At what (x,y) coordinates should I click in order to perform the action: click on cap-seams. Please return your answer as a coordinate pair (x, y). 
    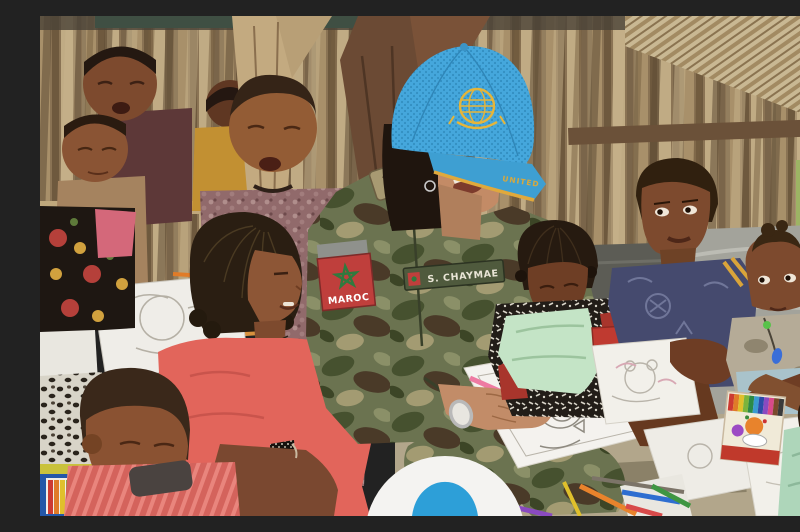
    Looking at the image, I should click on (465, 101).